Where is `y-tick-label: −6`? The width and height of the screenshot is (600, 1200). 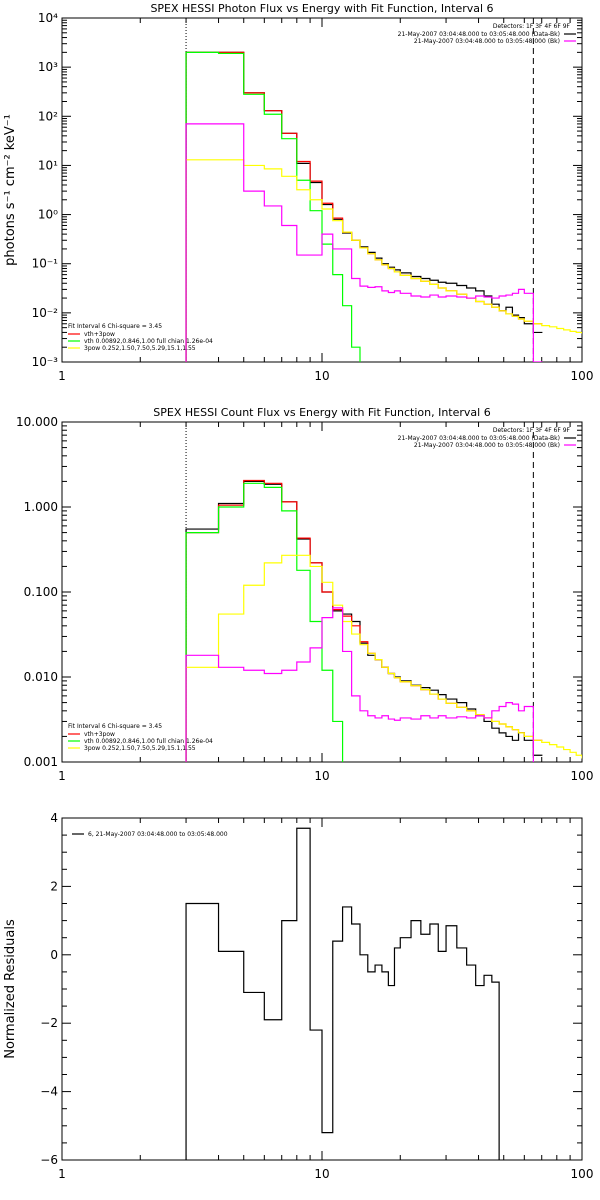 y-tick-label: −6 is located at coordinates (49, 1160).